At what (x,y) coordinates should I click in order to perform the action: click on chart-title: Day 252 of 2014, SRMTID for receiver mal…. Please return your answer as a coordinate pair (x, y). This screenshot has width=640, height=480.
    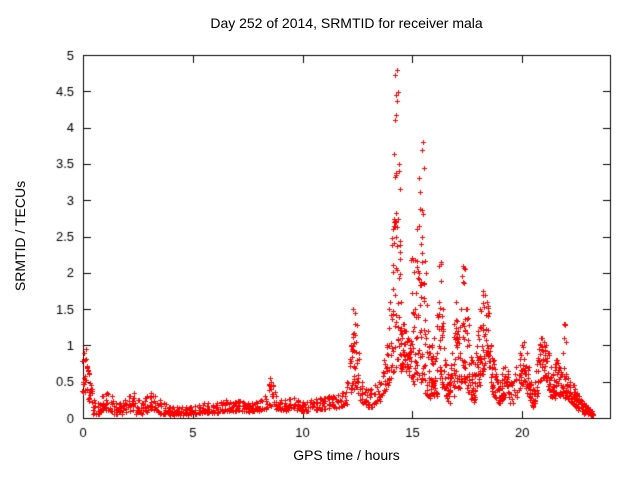
    Looking at the image, I should click on (346, 23).